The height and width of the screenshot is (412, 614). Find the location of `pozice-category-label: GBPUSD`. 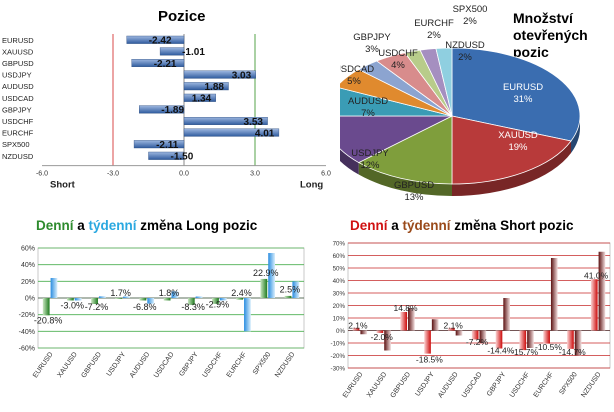

pozice-category-label: GBPUSD is located at coordinates (18, 63).